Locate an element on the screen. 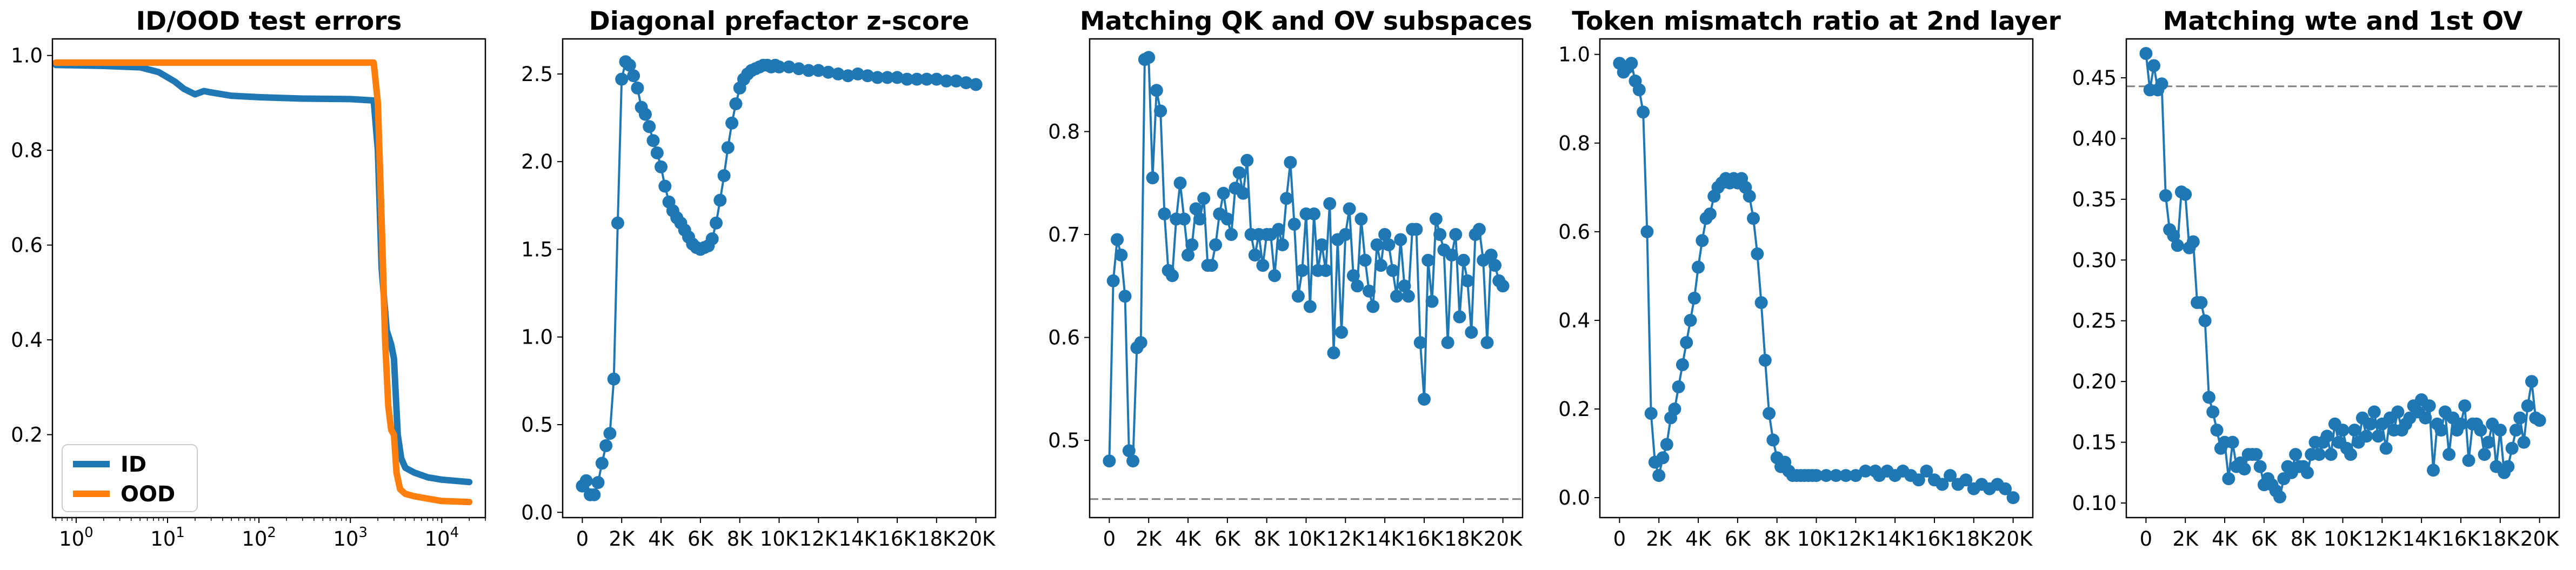 The width and height of the screenshot is (2576, 570). chart-title: Matching QK and OV subspaces is located at coordinates (1306, 21).